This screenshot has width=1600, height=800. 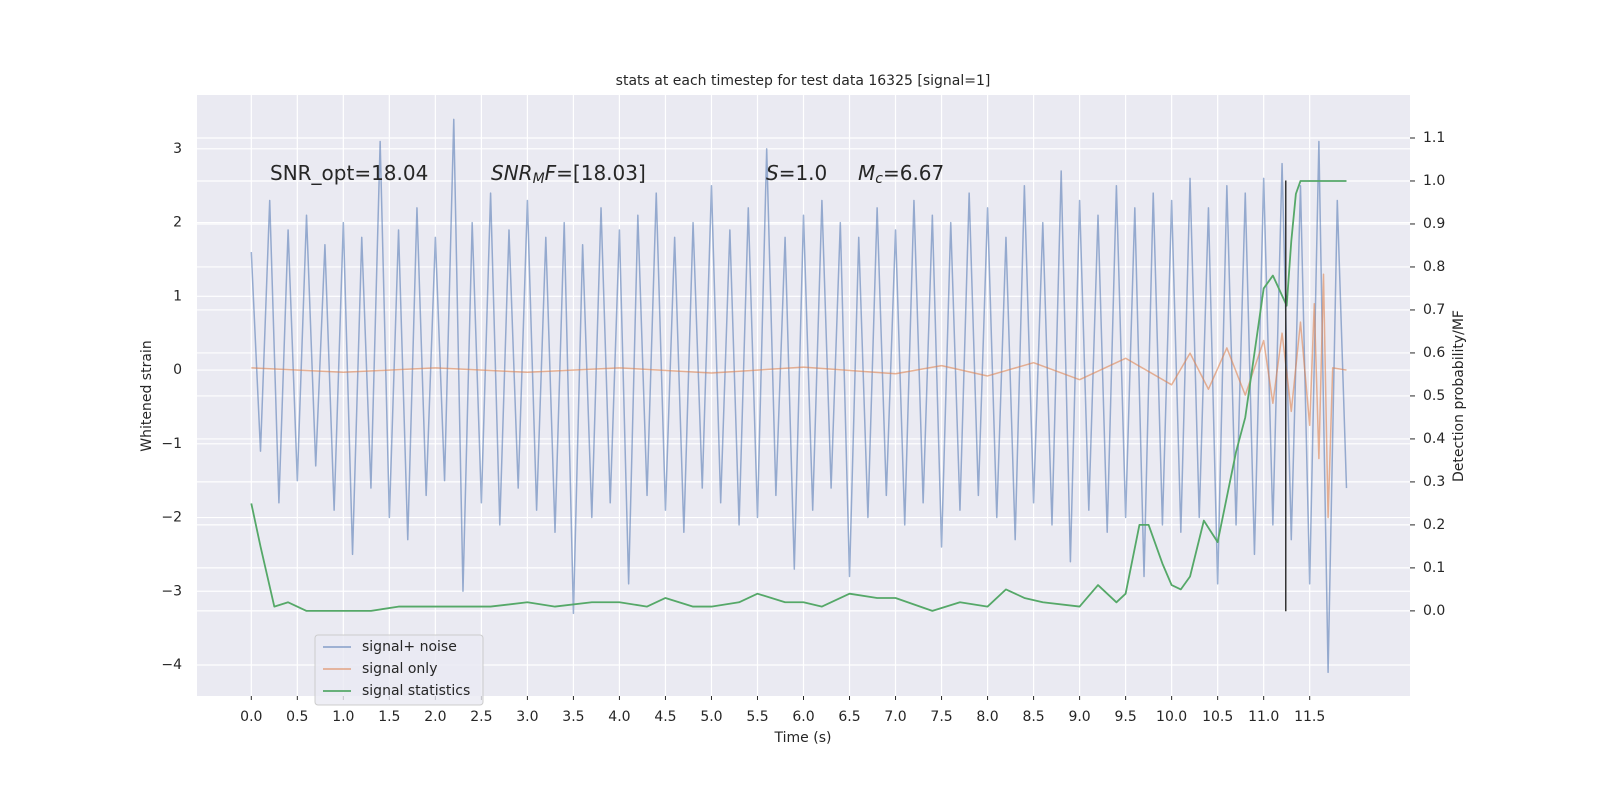 I want to click on legend-label: signal only, so click(x=399, y=669).